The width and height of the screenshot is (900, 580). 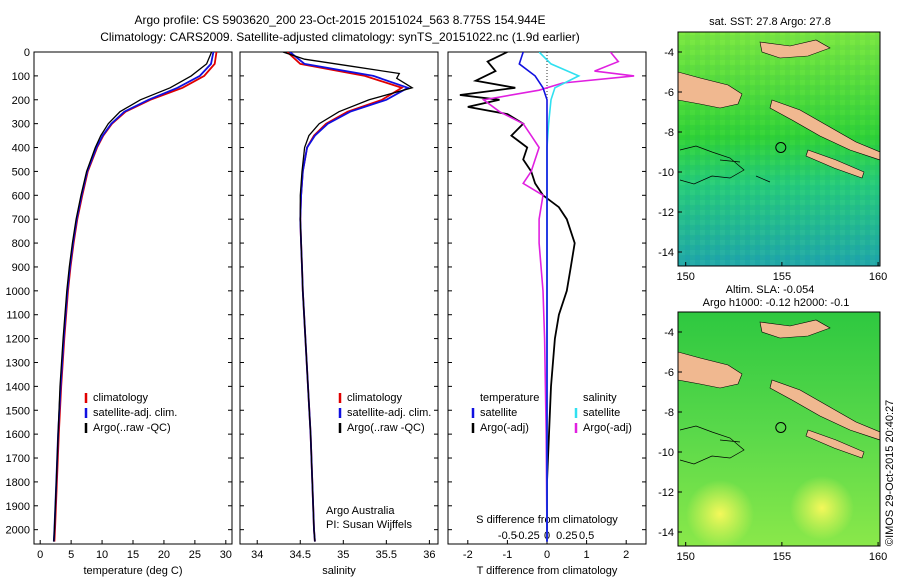 What do you see at coordinates (18, 340) in the screenshot?
I see `temp-ytick-label-12: 1200` at bounding box center [18, 340].